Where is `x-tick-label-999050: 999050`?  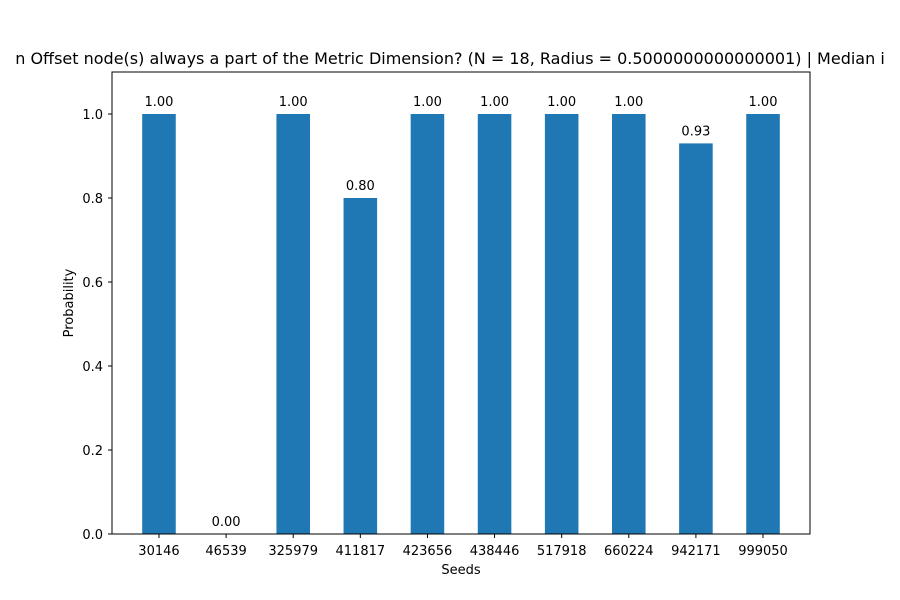 x-tick-label-999050: 999050 is located at coordinates (763, 551).